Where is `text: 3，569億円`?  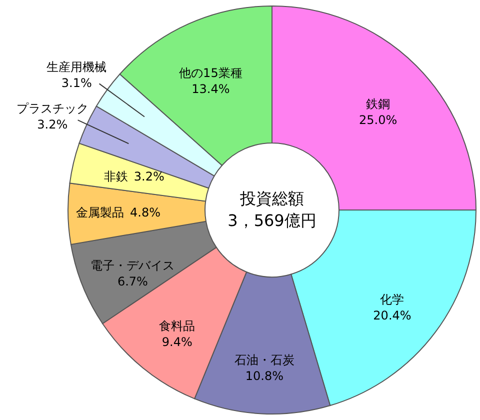 text: 3，569億円 is located at coordinates (272, 220).